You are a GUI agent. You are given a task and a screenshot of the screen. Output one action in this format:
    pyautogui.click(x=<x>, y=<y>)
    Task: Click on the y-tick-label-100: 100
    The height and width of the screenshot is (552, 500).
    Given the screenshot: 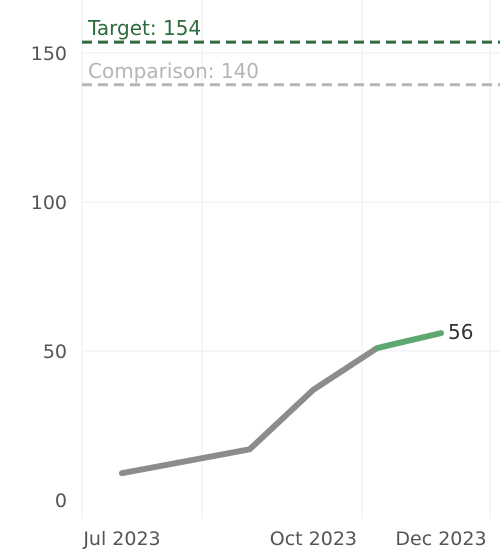 What is the action you would take?
    pyautogui.click(x=49, y=203)
    